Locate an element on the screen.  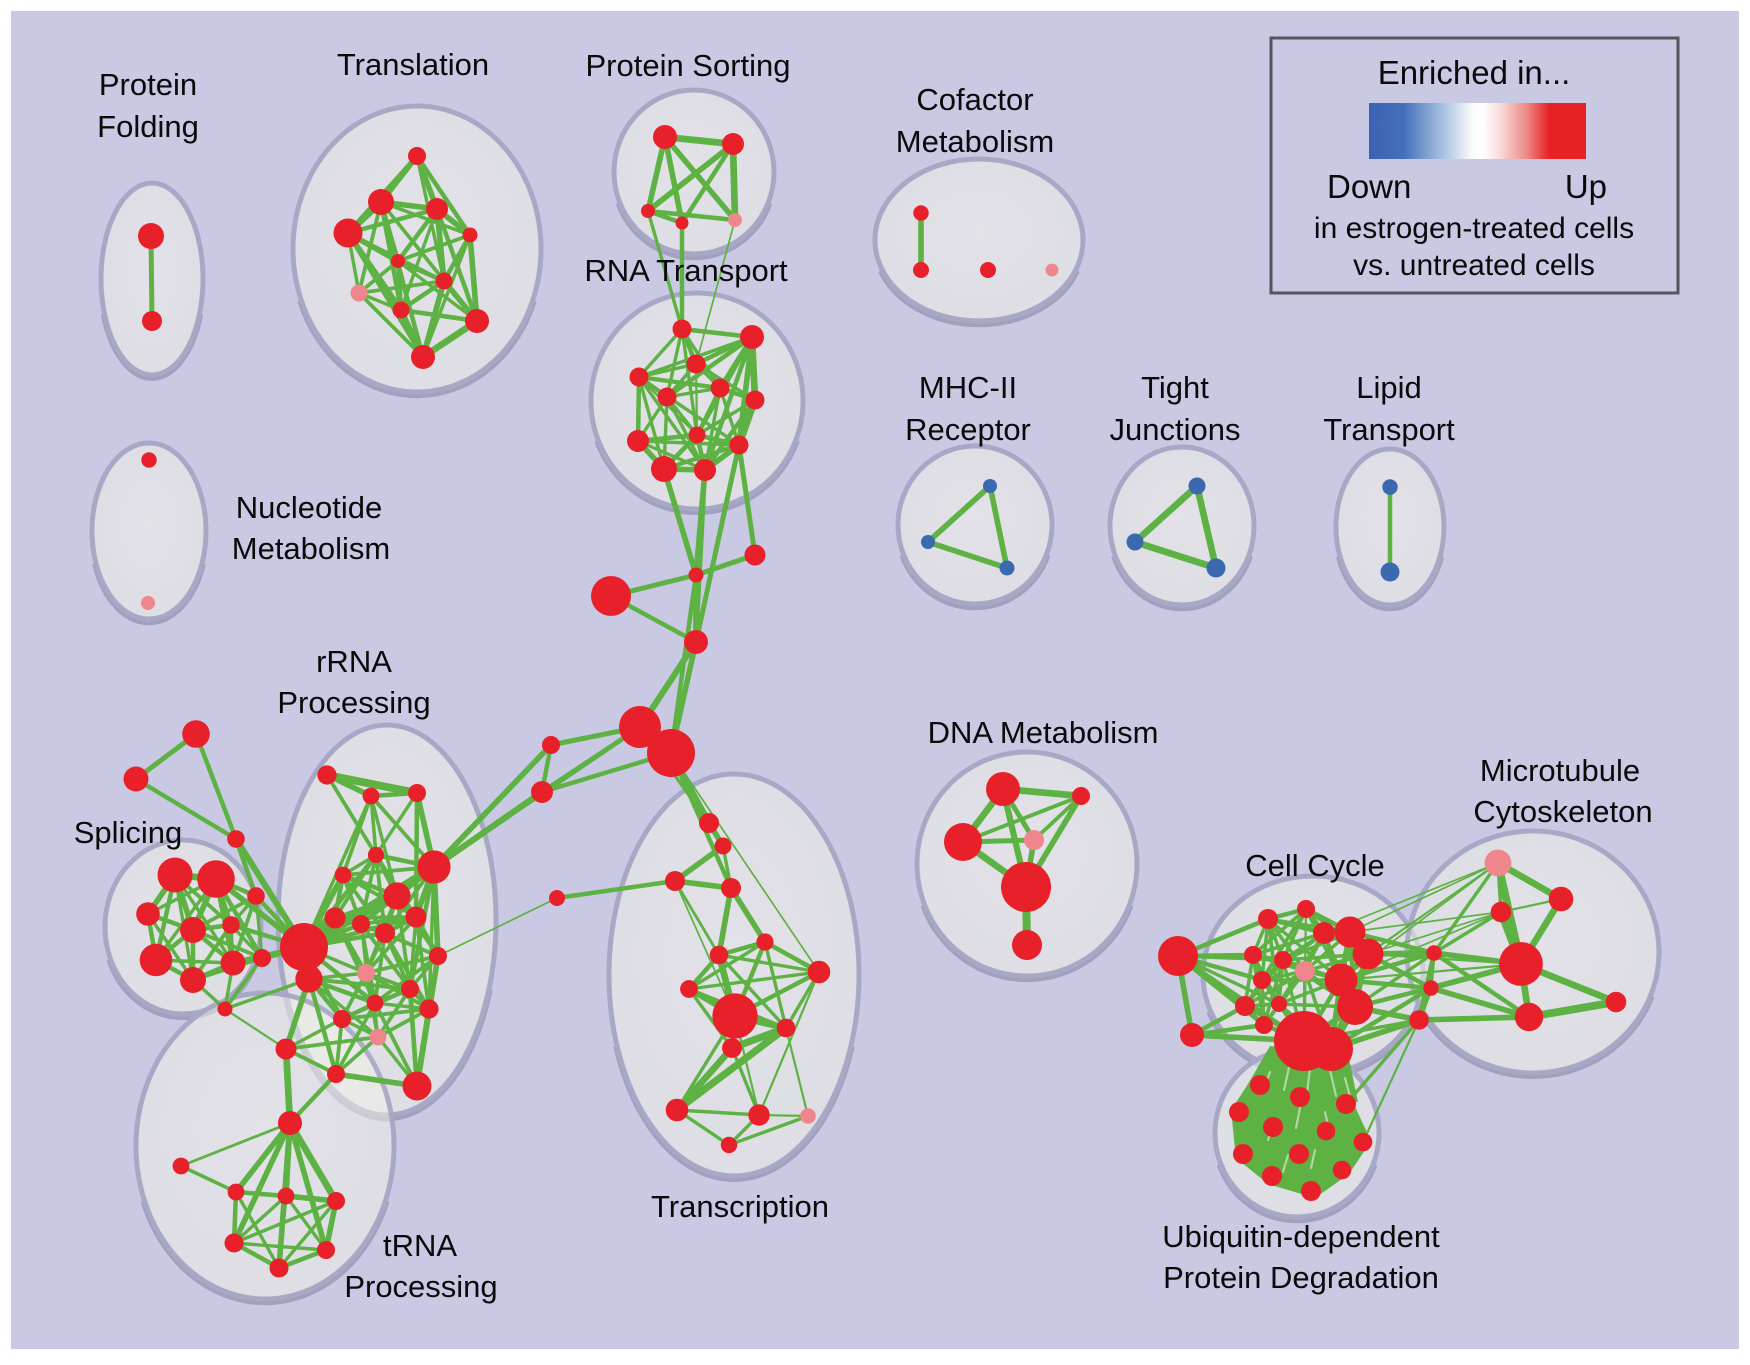
svg-text: Cell Cycle is located at coordinates (1315, 865).